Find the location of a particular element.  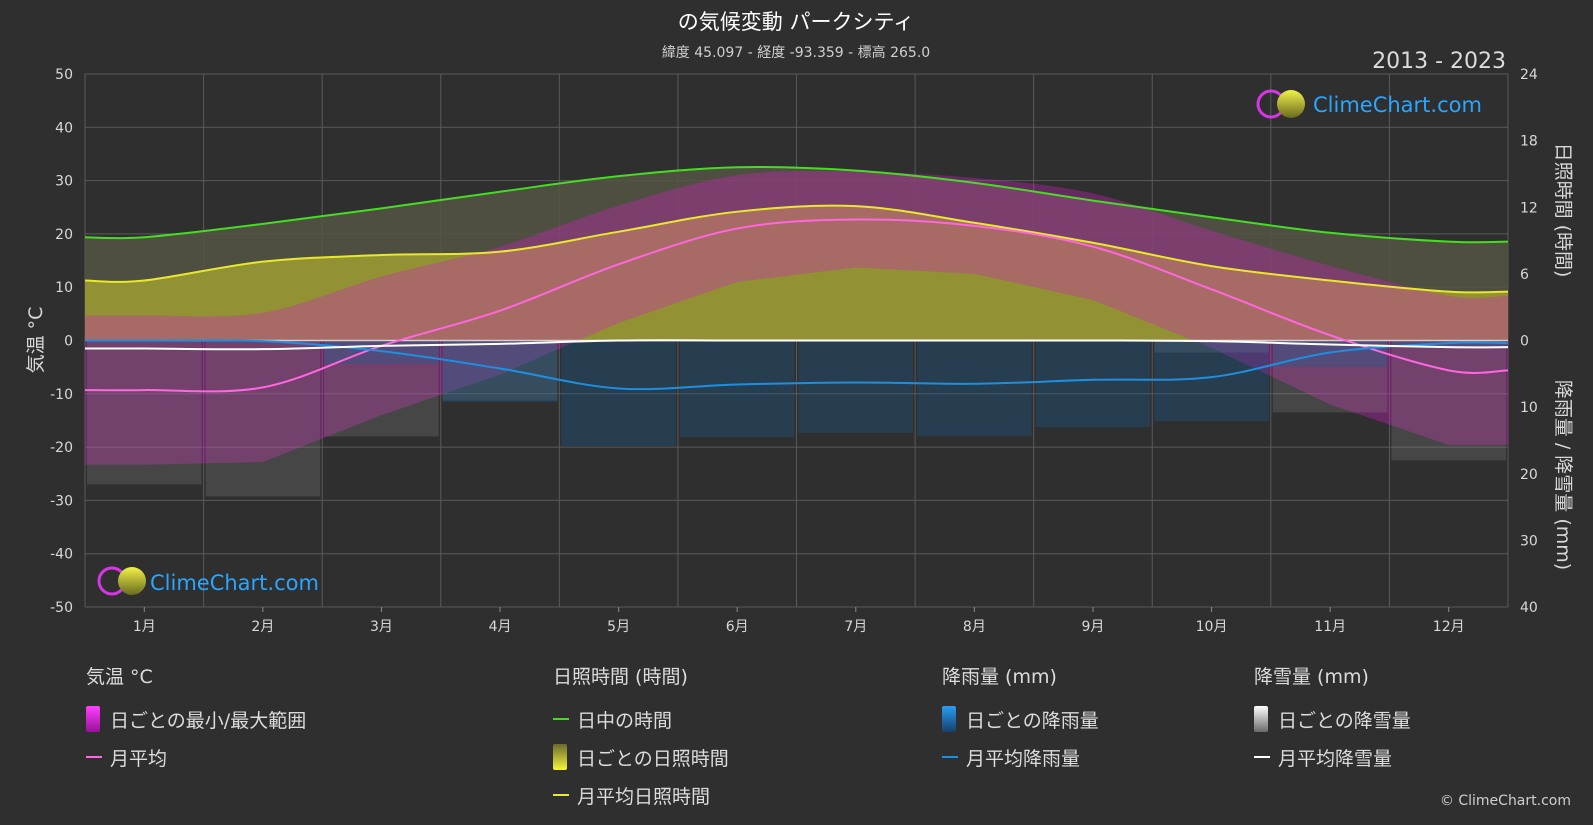

y-tick-left: -10 is located at coordinates (61, 395).